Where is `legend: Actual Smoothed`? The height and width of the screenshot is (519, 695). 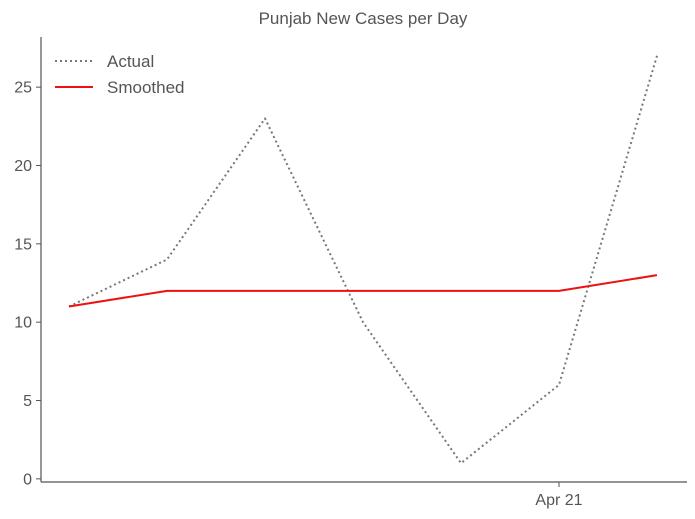 legend: Actual Smoothed is located at coordinates (120, 74).